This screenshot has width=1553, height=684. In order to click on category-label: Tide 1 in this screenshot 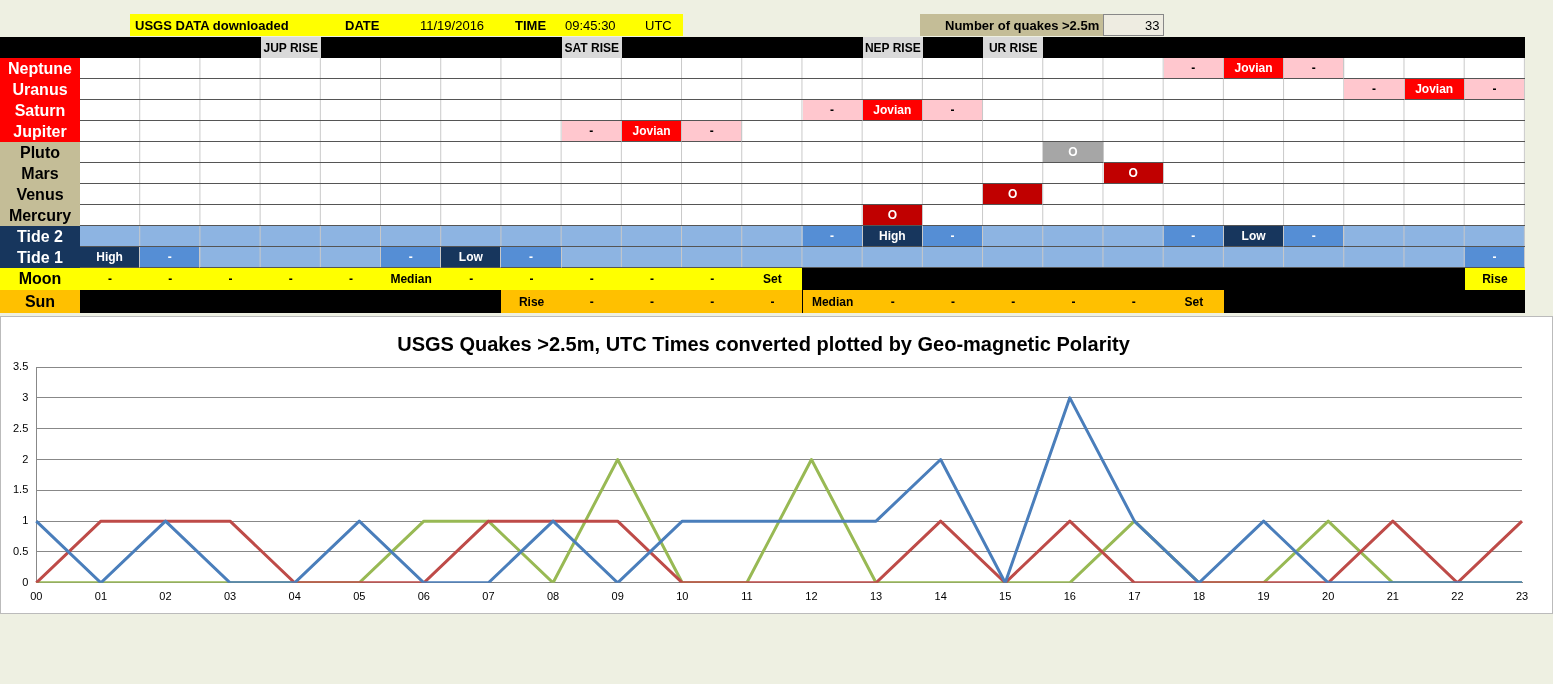, I will do `click(40, 257)`.